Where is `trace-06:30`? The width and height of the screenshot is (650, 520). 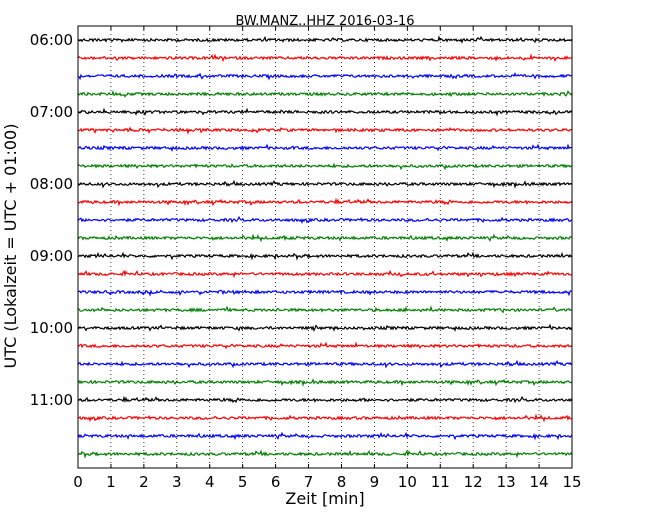 trace-06:30 is located at coordinates (325, 76).